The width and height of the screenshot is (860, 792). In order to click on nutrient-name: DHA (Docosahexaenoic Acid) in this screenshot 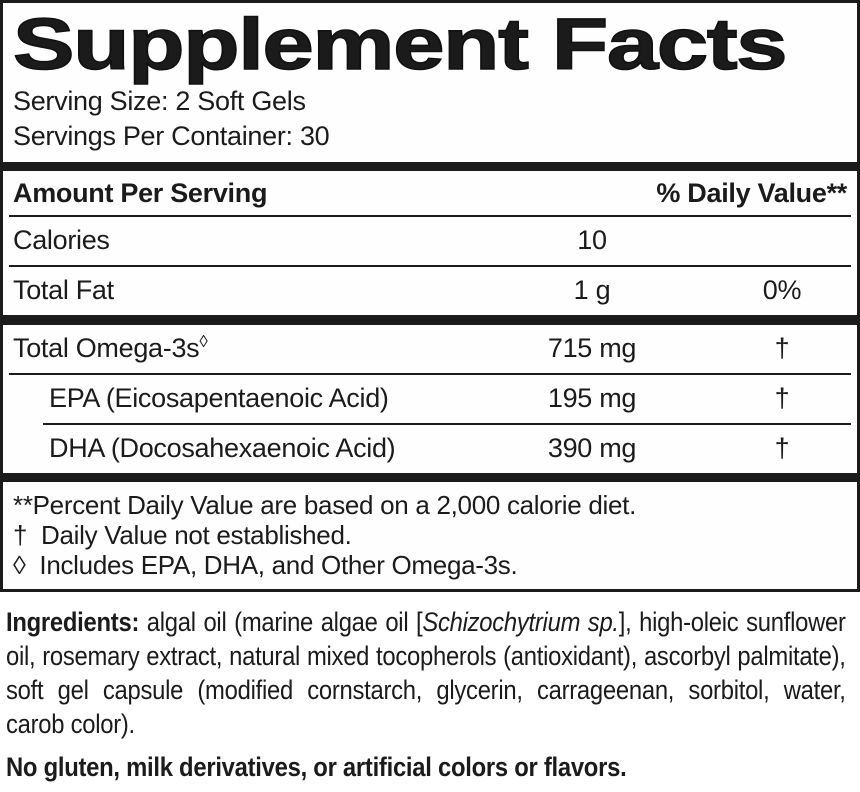, I will do `click(222, 448)`.